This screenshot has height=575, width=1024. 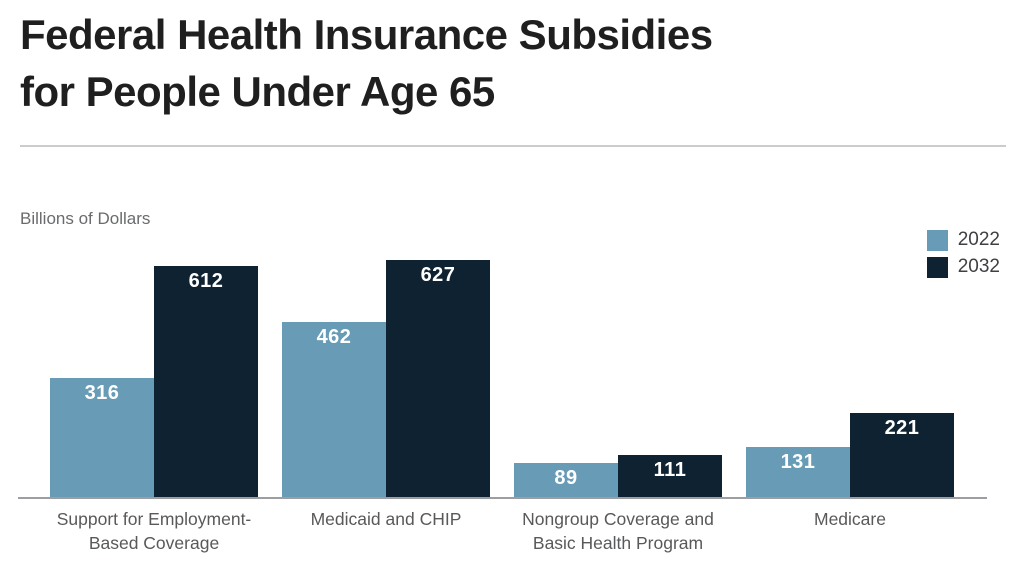 I want to click on category-label-medicare: Medicare, so click(x=850, y=519).